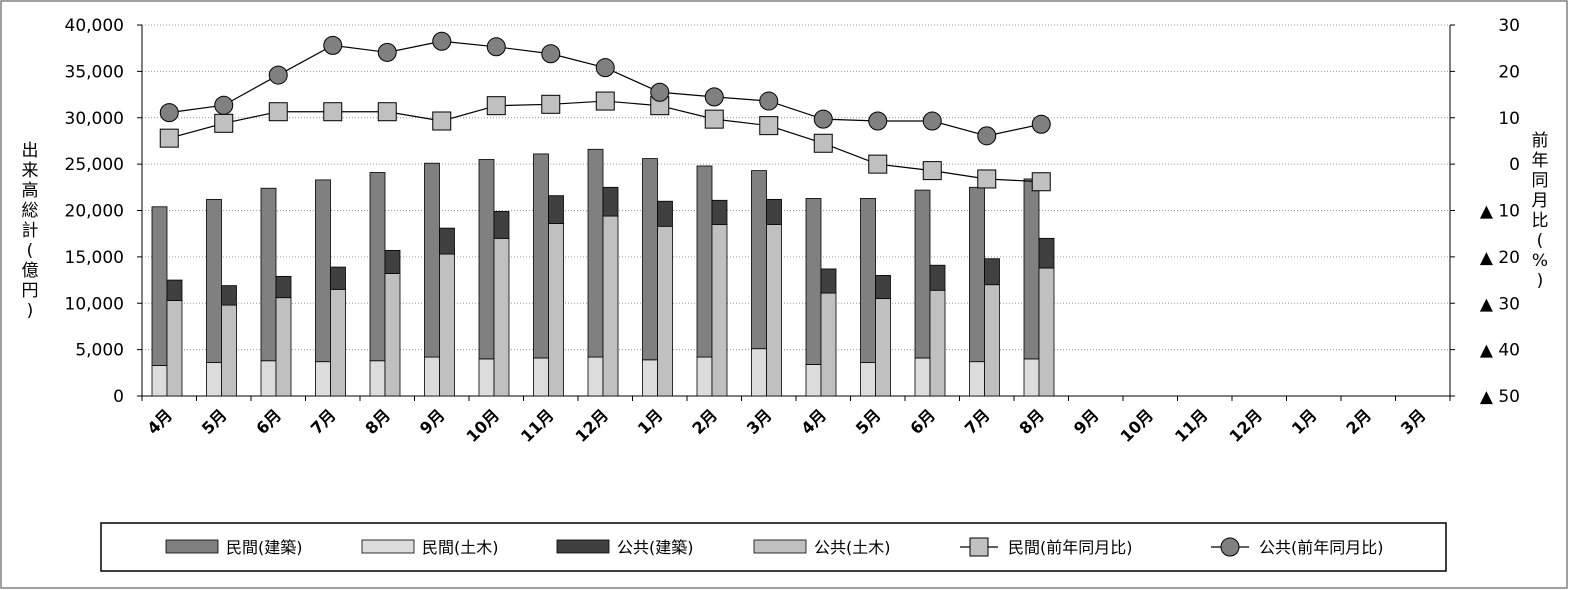 The width and height of the screenshot is (1569, 590). Describe the element at coordinates (1540, 161) in the screenshot. I see `y2-axis-label-char: 年` at that location.